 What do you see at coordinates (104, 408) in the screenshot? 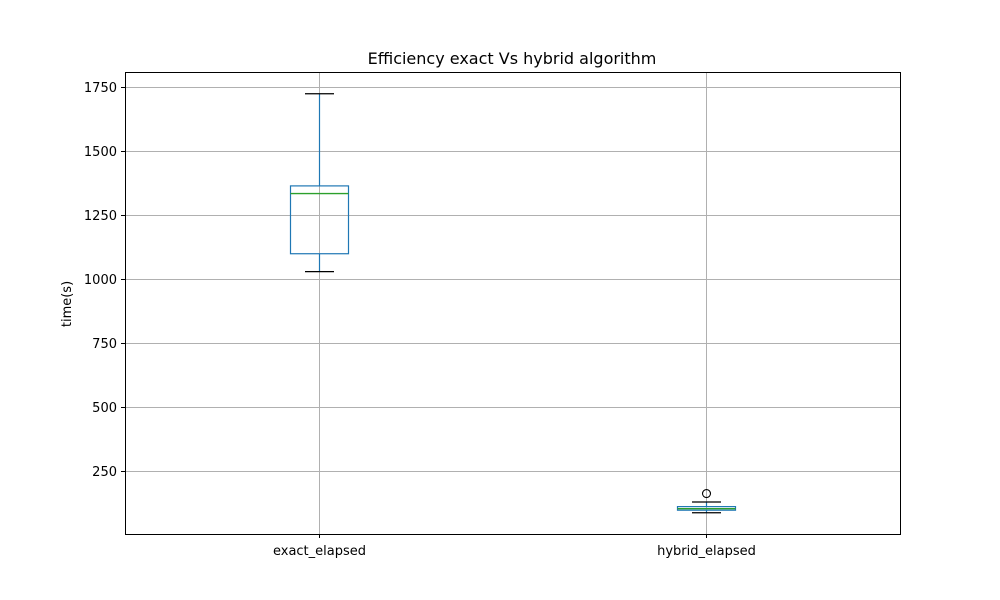
I see `y-tick-label: 500` at bounding box center [104, 408].